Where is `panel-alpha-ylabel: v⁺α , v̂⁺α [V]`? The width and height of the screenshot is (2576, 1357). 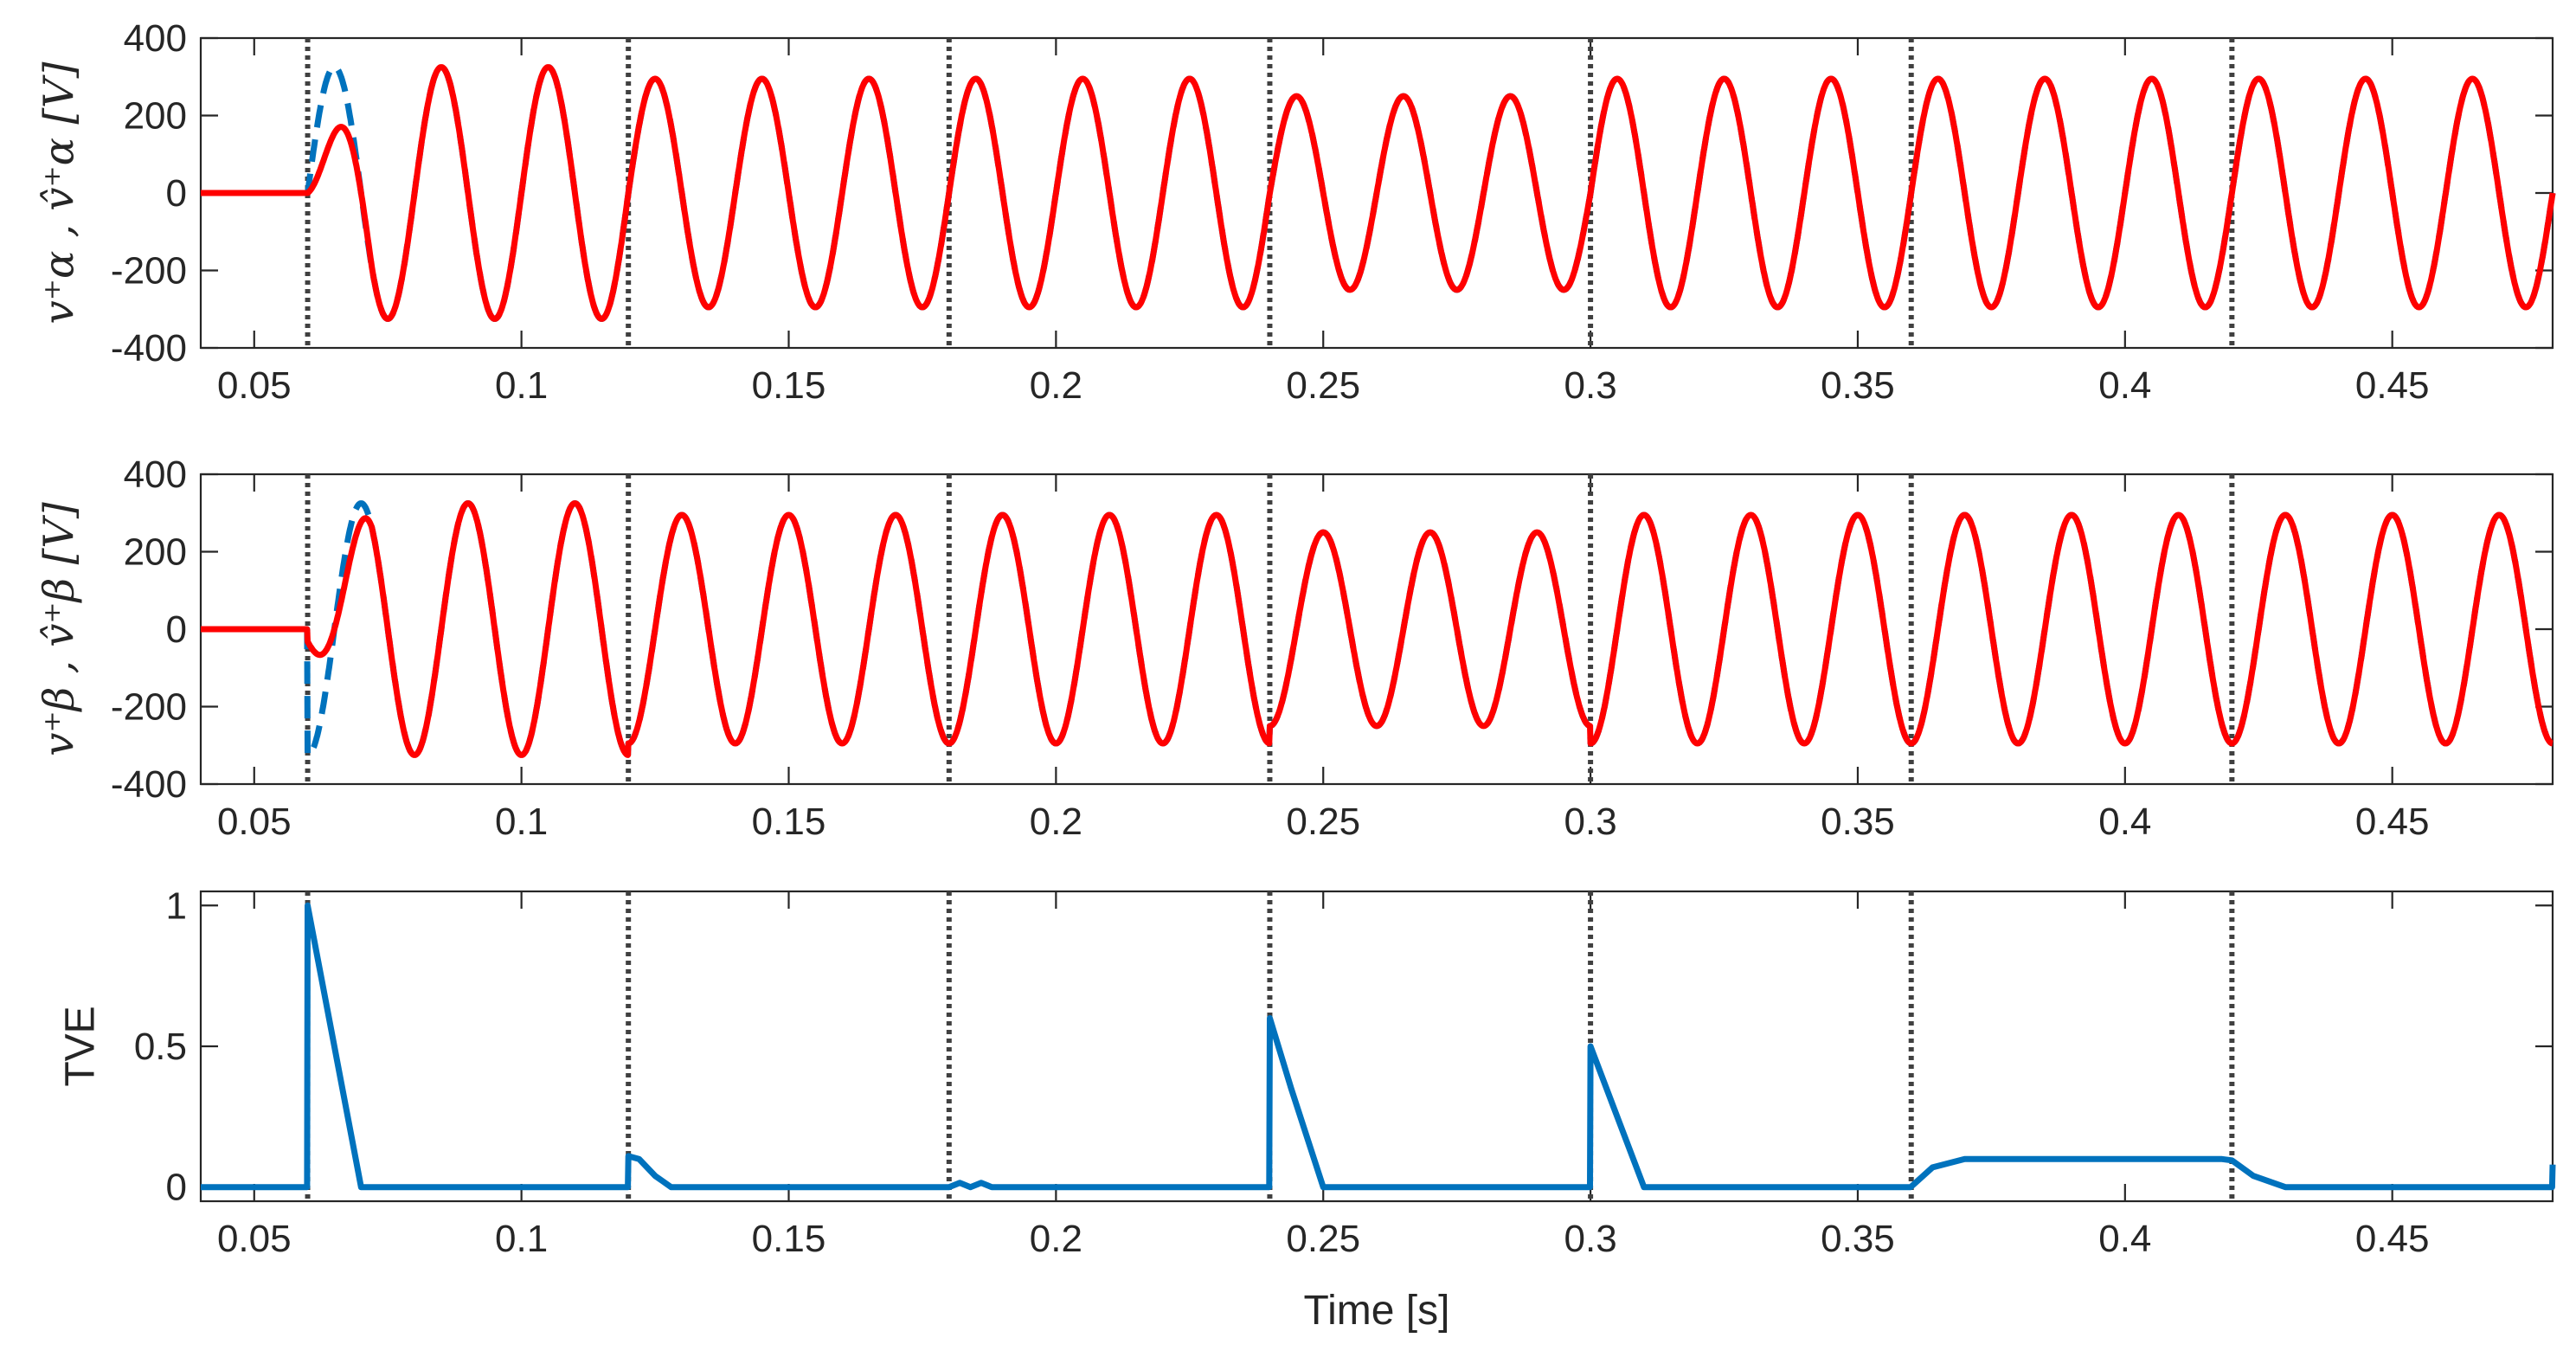 panel-alpha-ylabel: v⁺α , v̂⁺α [V] is located at coordinates (59, 192).